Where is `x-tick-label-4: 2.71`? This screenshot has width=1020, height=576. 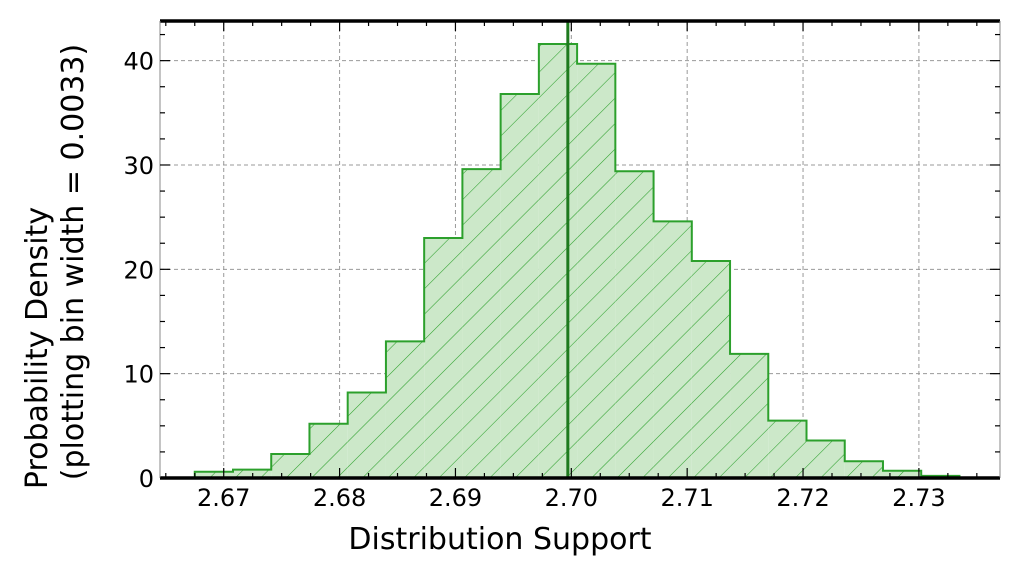 x-tick-label-4: 2.71 is located at coordinates (686, 498).